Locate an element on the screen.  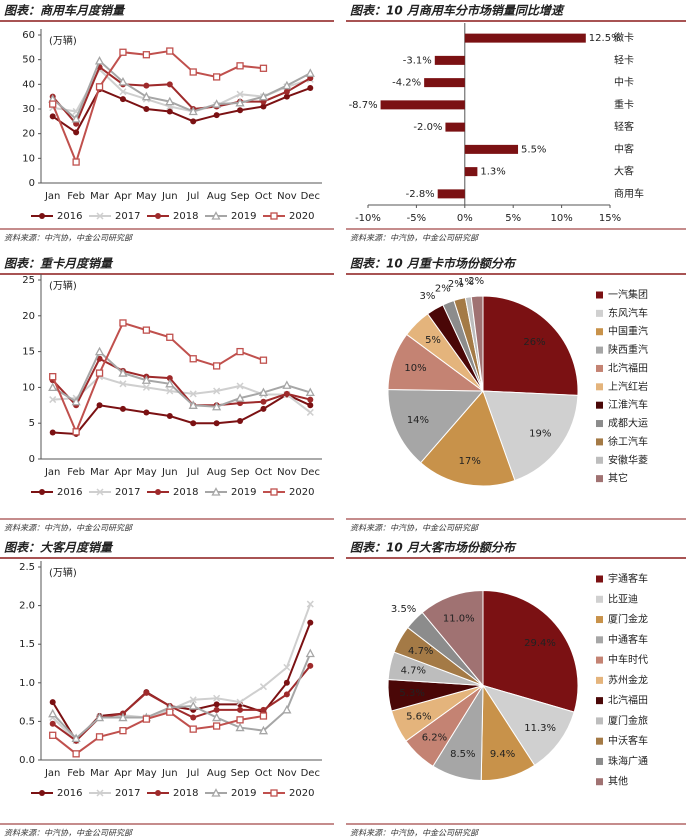
x-tick-label: Apr is located at coordinates (123, 773).